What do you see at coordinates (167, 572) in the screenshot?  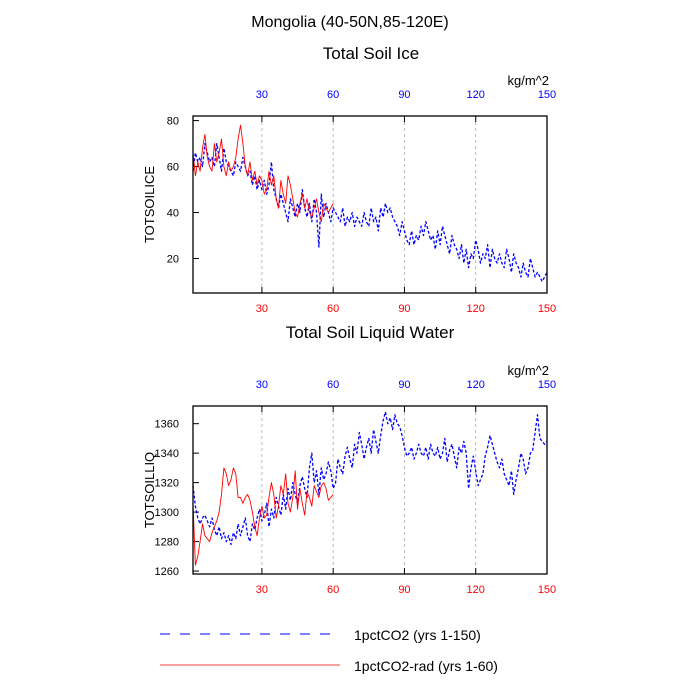 I see `y-tick-label: 1260` at bounding box center [167, 572].